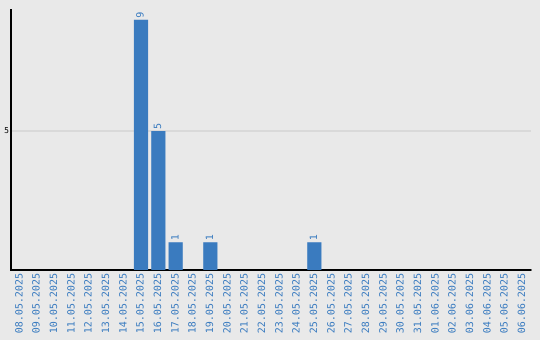 Image resolution: width=540 pixels, height=340 pixels. Describe the element at coordinates (280, 303) in the screenshot. I see `x-tick-label: 23.05.2025` at that location.